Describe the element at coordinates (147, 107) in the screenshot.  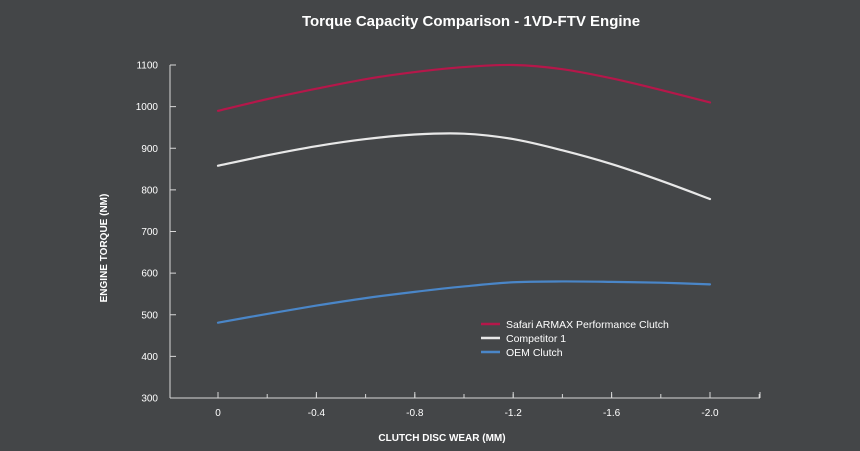
I see `y-tick-label: 1000` at that location.